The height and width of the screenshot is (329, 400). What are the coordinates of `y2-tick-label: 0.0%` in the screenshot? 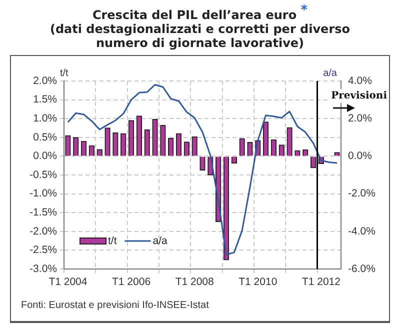 It's located at (360, 156).